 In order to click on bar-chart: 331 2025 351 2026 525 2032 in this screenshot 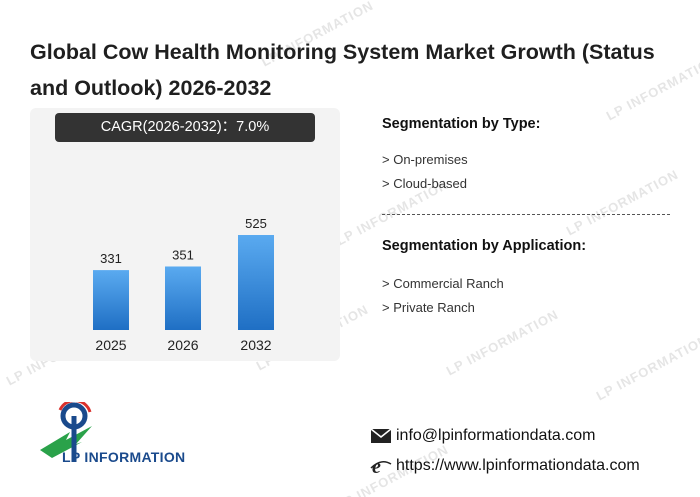, I will do `click(183, 284)`.